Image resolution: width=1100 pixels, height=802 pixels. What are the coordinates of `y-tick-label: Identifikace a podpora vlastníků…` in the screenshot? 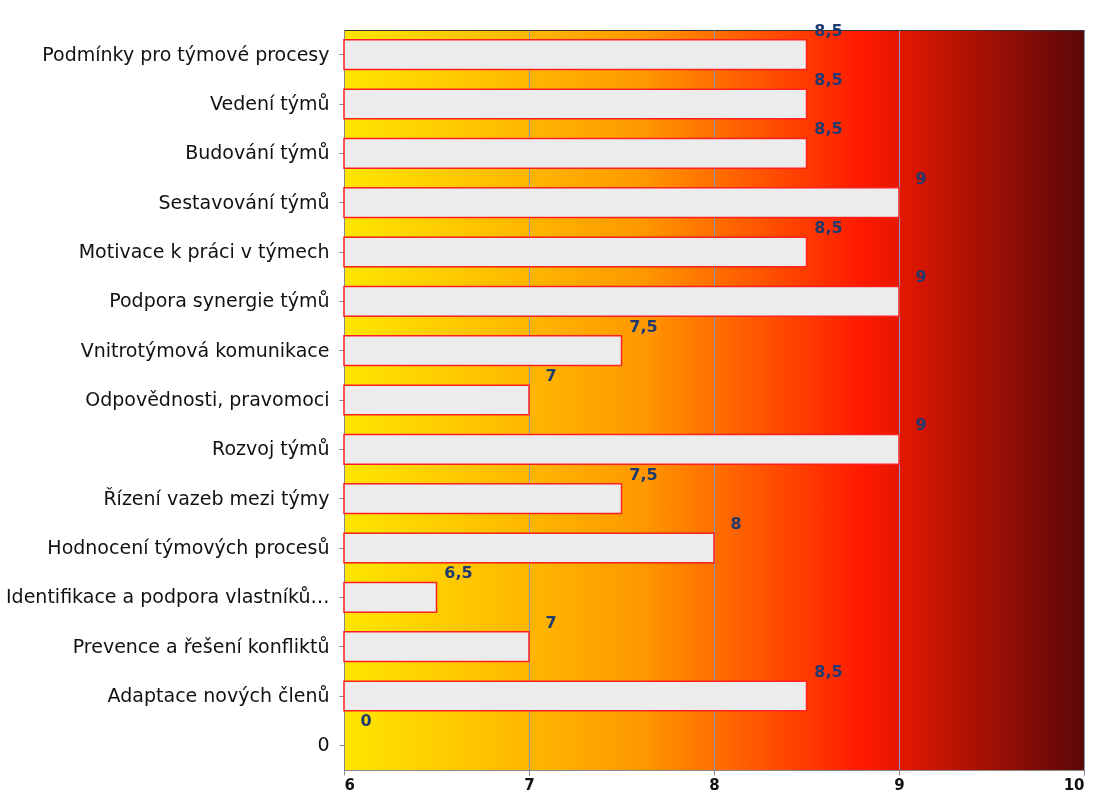 It's located at (168, 596).